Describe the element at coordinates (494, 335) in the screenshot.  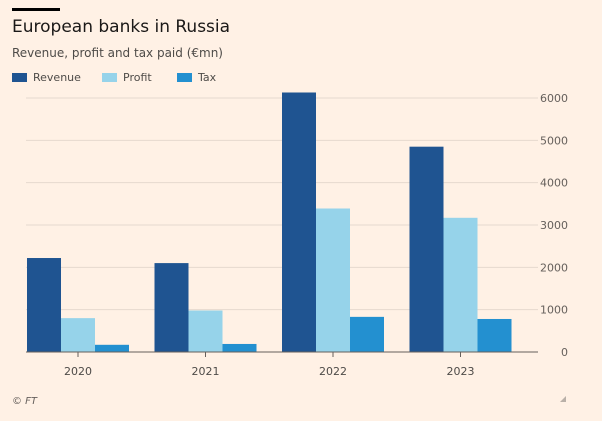
I see `bar-tax-2023` at that location.